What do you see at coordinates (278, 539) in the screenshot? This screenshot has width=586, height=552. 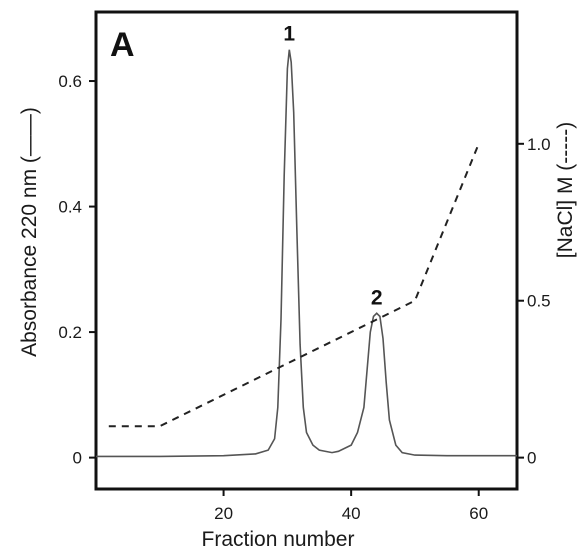 I see `x-axis-title: Fraction number` at bounding box center [278, 539].